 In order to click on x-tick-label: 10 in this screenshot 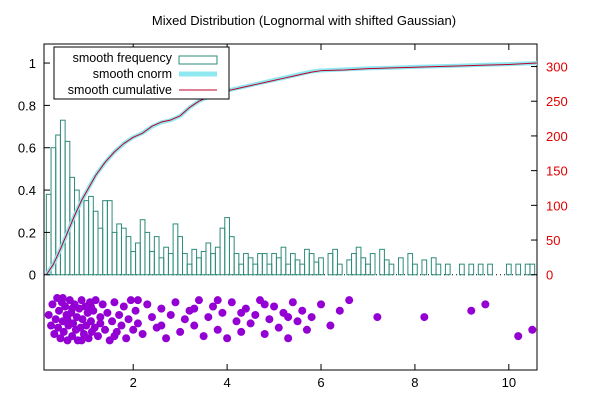, I will do `click(509, 382)`.